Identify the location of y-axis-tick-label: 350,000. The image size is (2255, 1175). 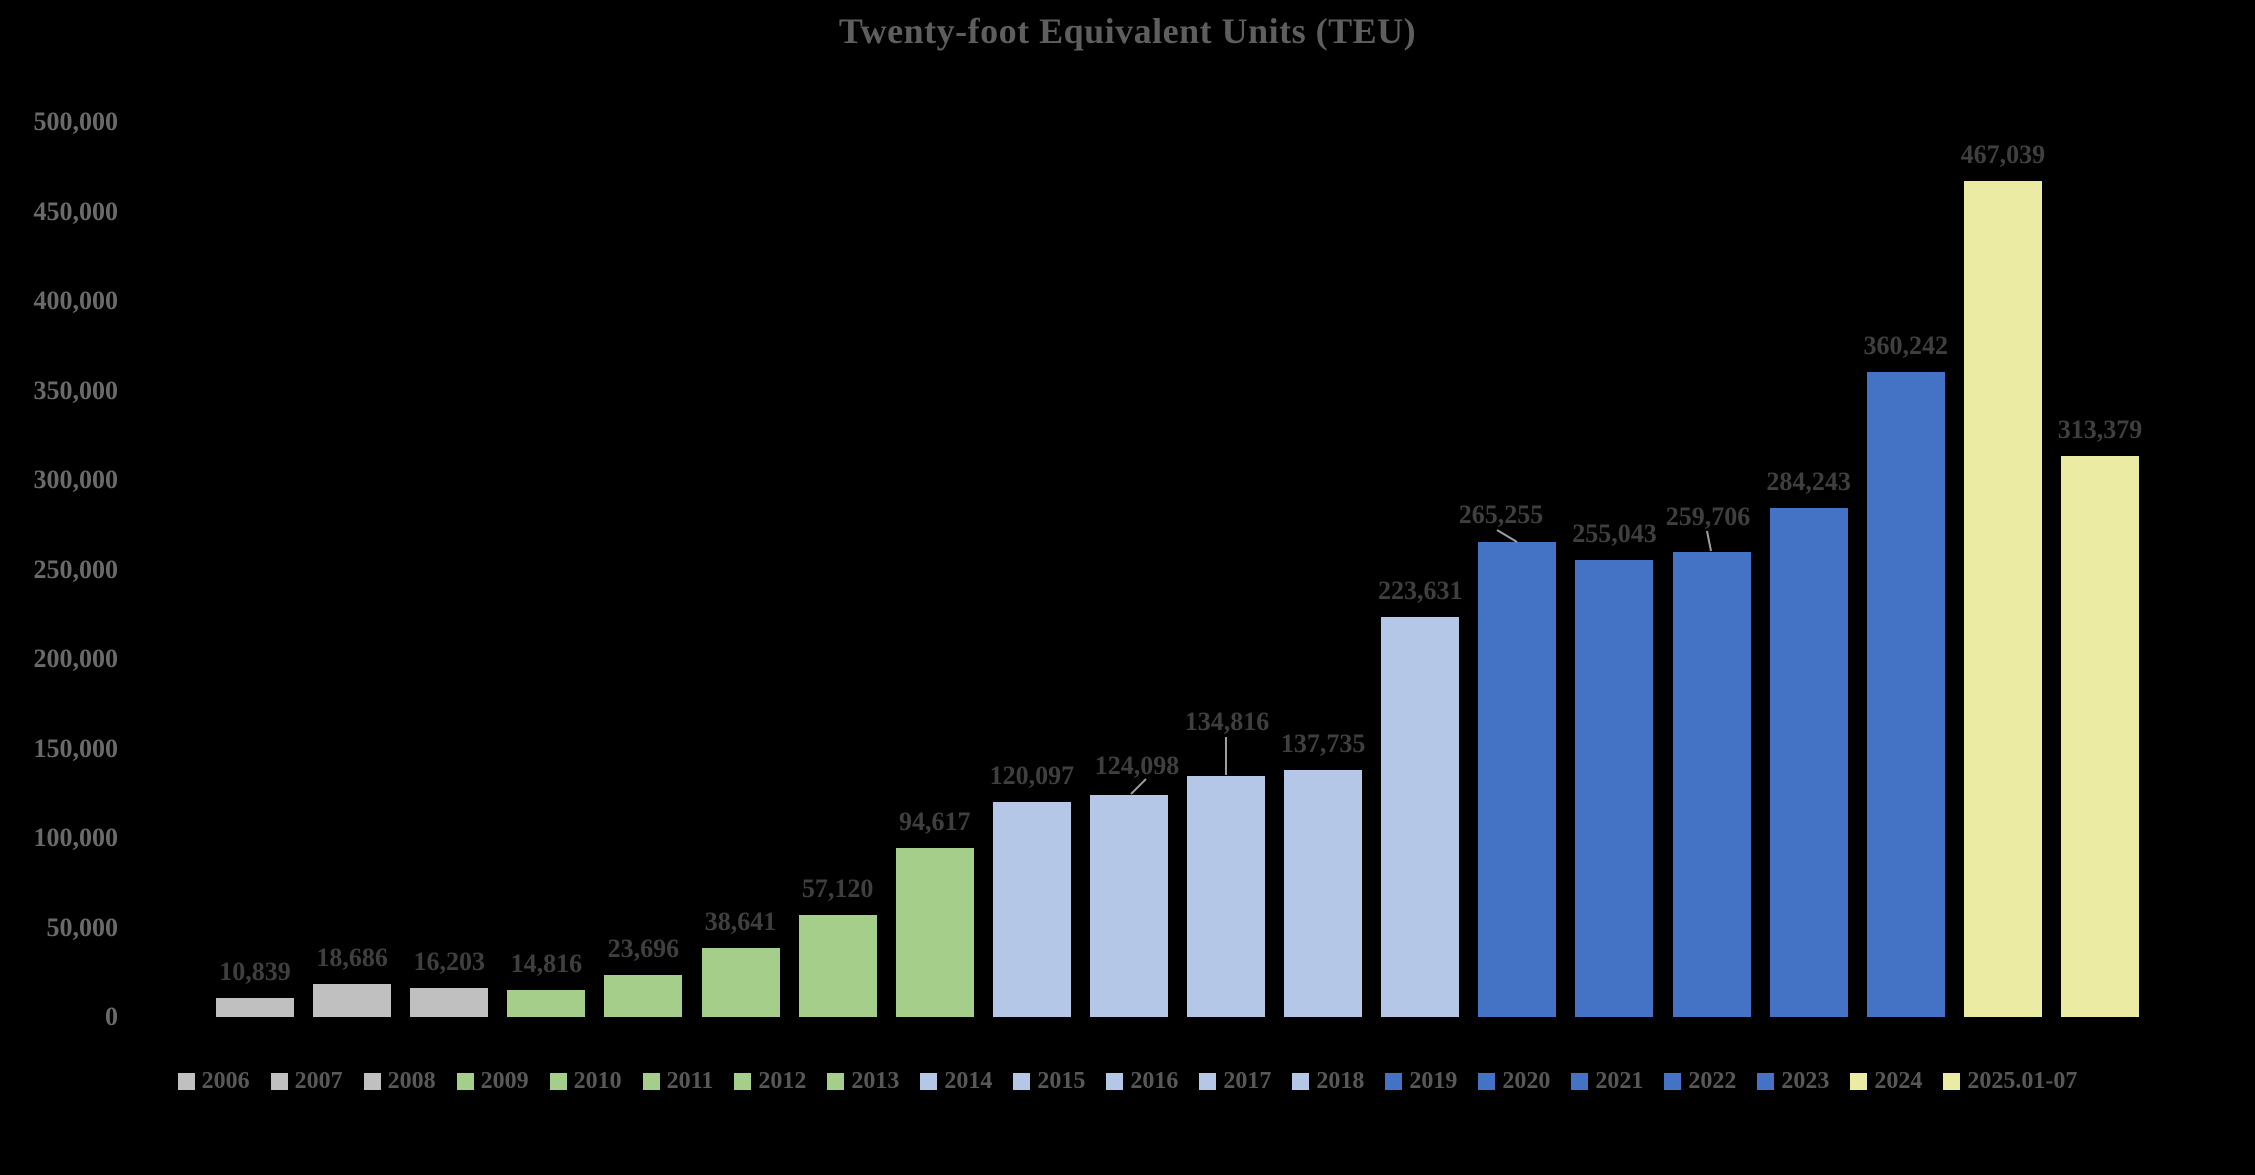
(76, 390).